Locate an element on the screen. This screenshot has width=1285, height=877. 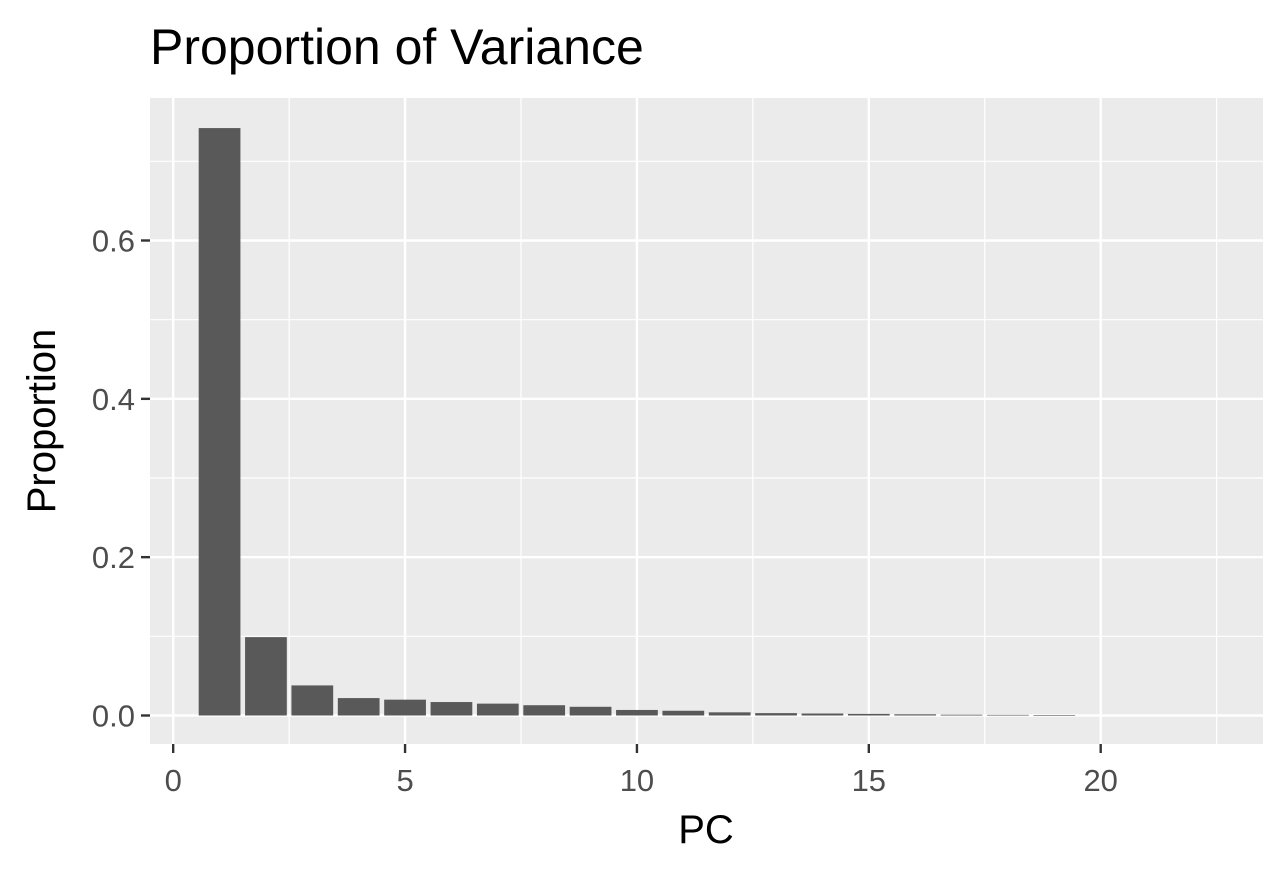
y-tick-label: 0.6 is located at coordinates (113, 241).